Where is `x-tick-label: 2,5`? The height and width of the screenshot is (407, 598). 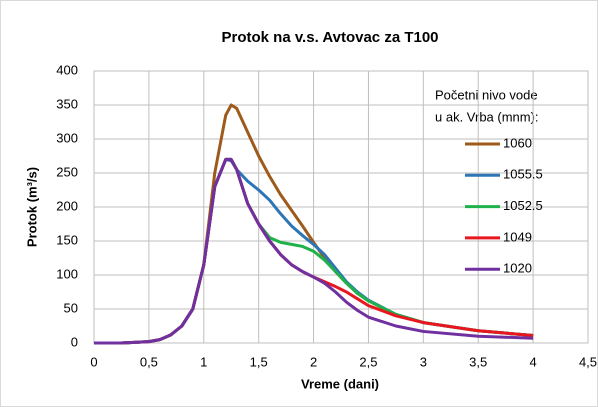
x-tick-label: 2,5 is located at coordinates (368, 361).